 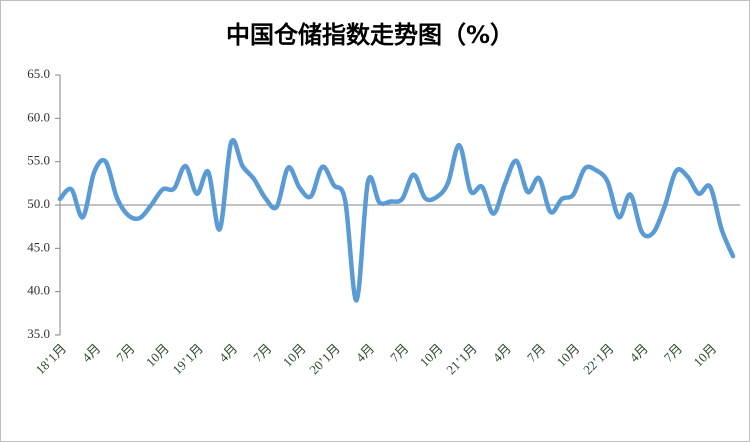 I want to click on y-tick-label: 35.0, so click(x=38, y=333).